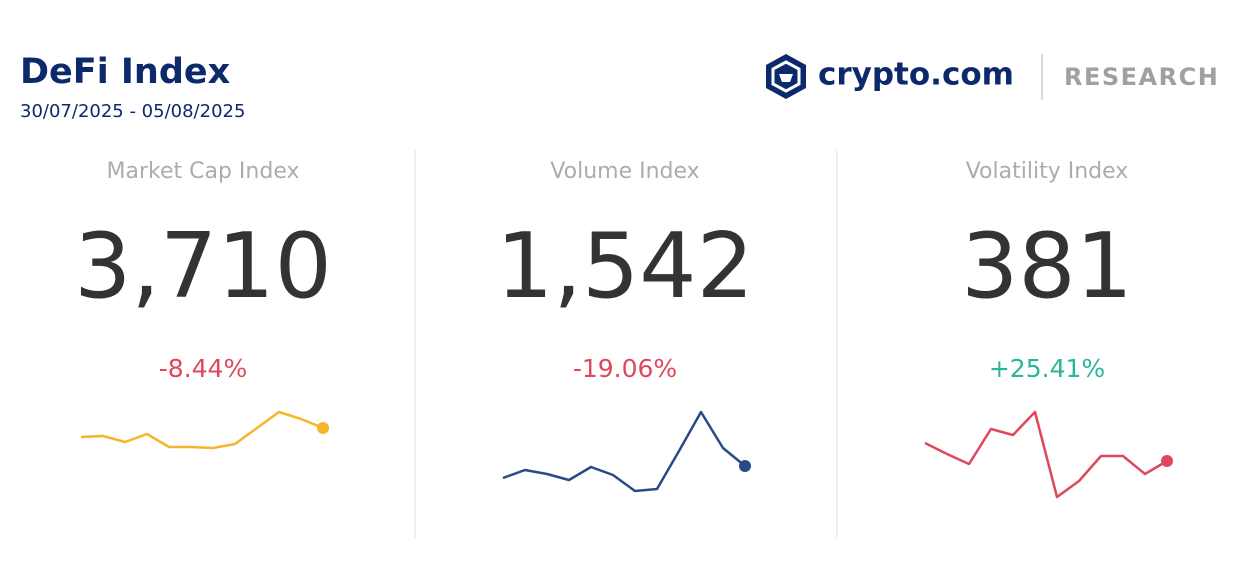 The width and height of the screenshot is (1250, 563). What do you see at coordinates (1047, 171) in the screenshot?
I see `panel-title: Volatility Index` at bounding box center [1047, 171].